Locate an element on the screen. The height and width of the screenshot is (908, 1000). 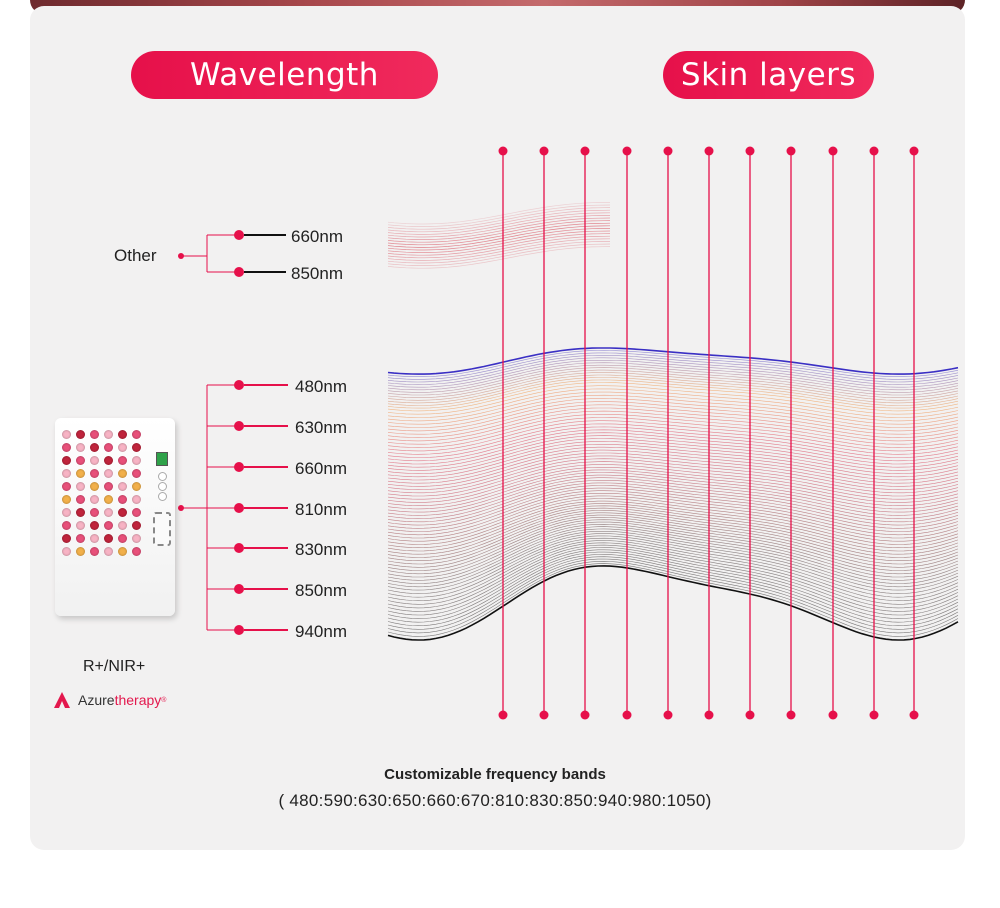
device-model-label: R+/NIR+ is located at coordinates (114, 666).